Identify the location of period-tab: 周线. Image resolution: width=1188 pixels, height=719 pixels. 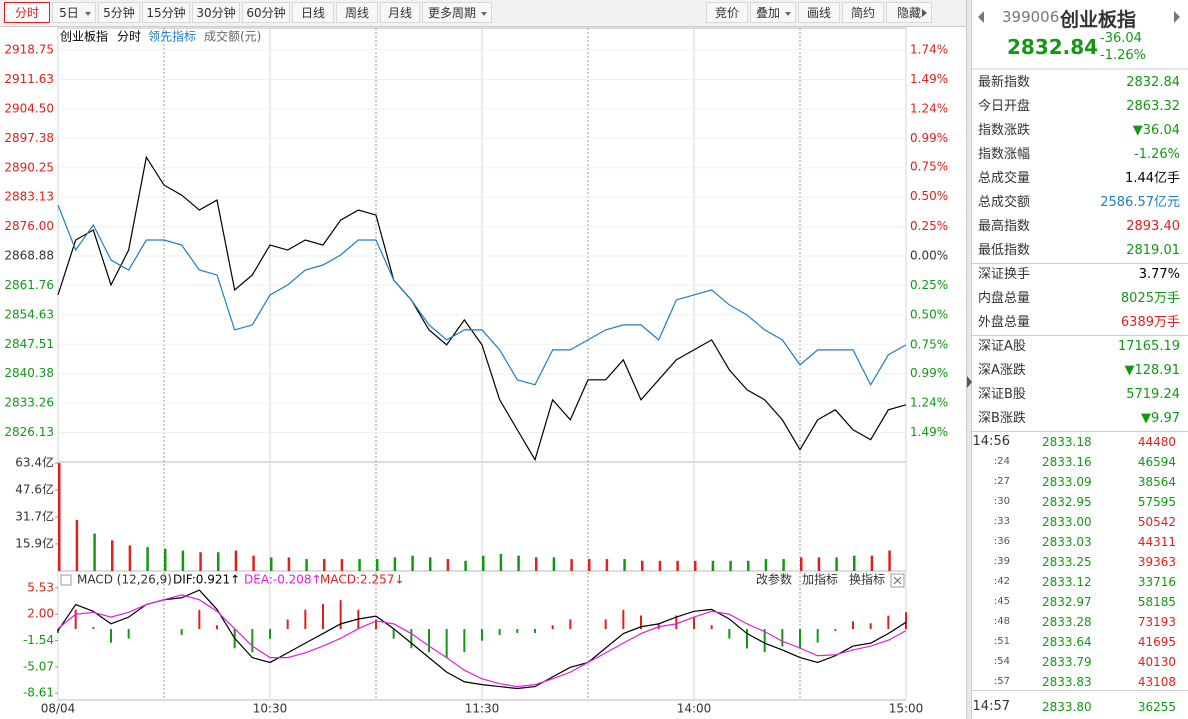
(357, 12).